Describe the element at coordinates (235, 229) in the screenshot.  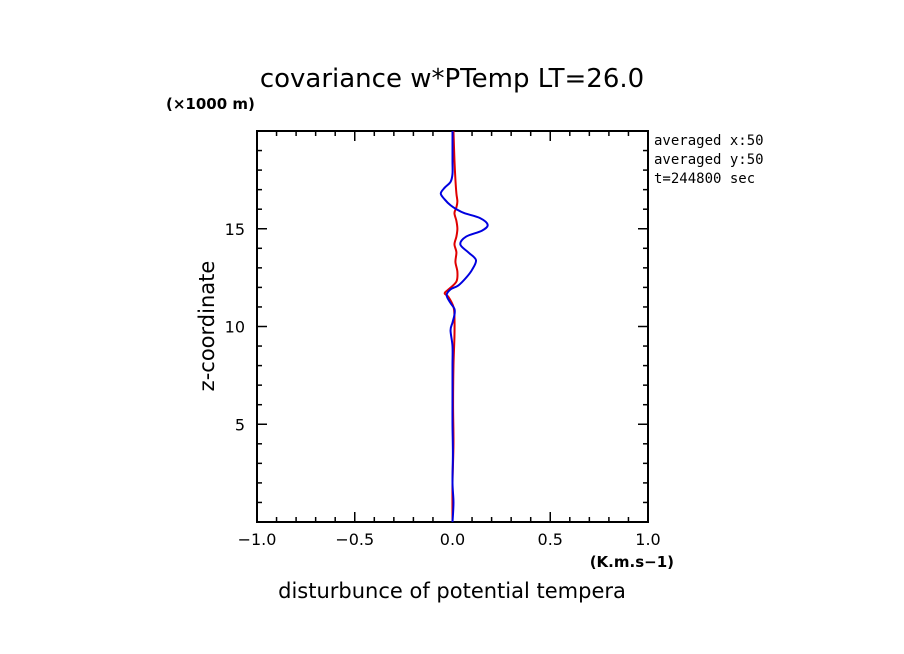
I see `y-tick-label: 15` at that location.